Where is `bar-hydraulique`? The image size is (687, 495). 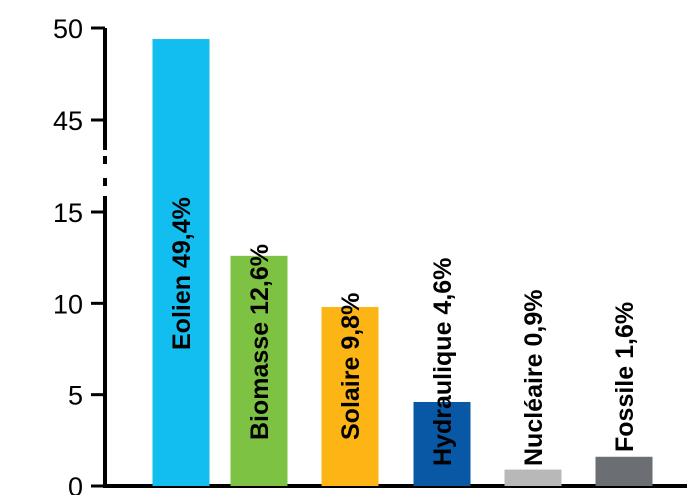 bar-hydraulique is located at coordinates (442, 443).